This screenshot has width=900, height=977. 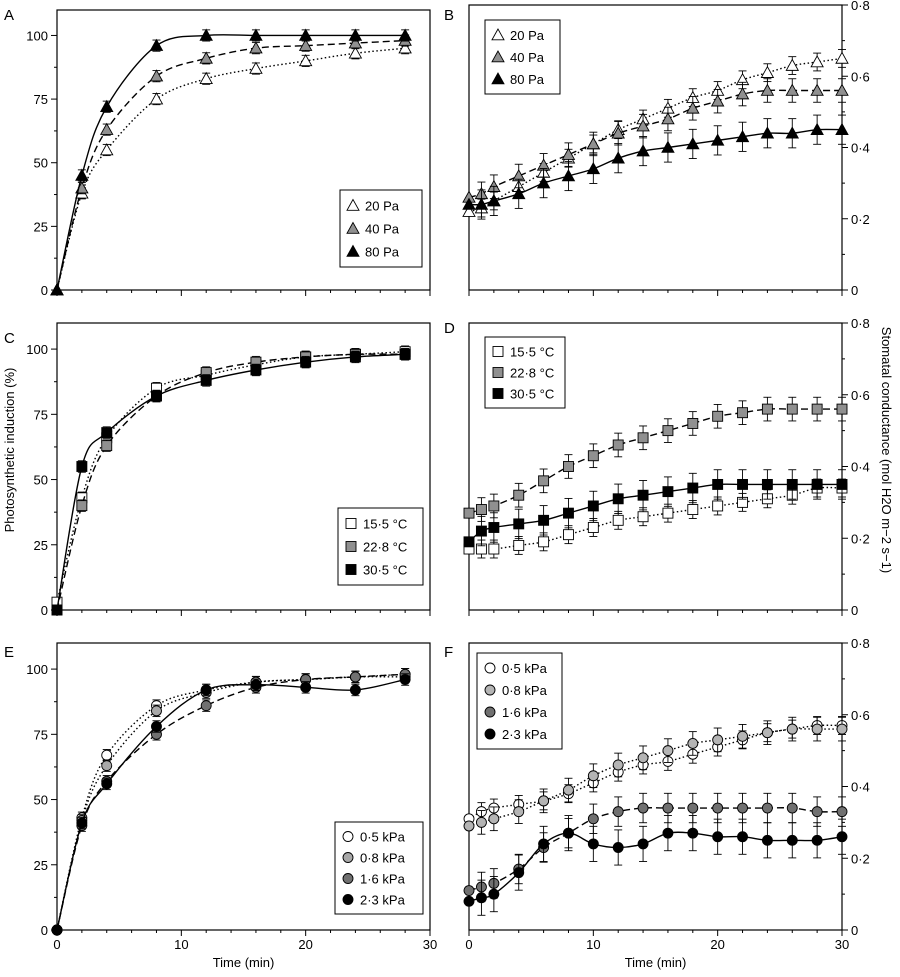 I want to click on y-tick-label: 0, so click(x=854, y=290).